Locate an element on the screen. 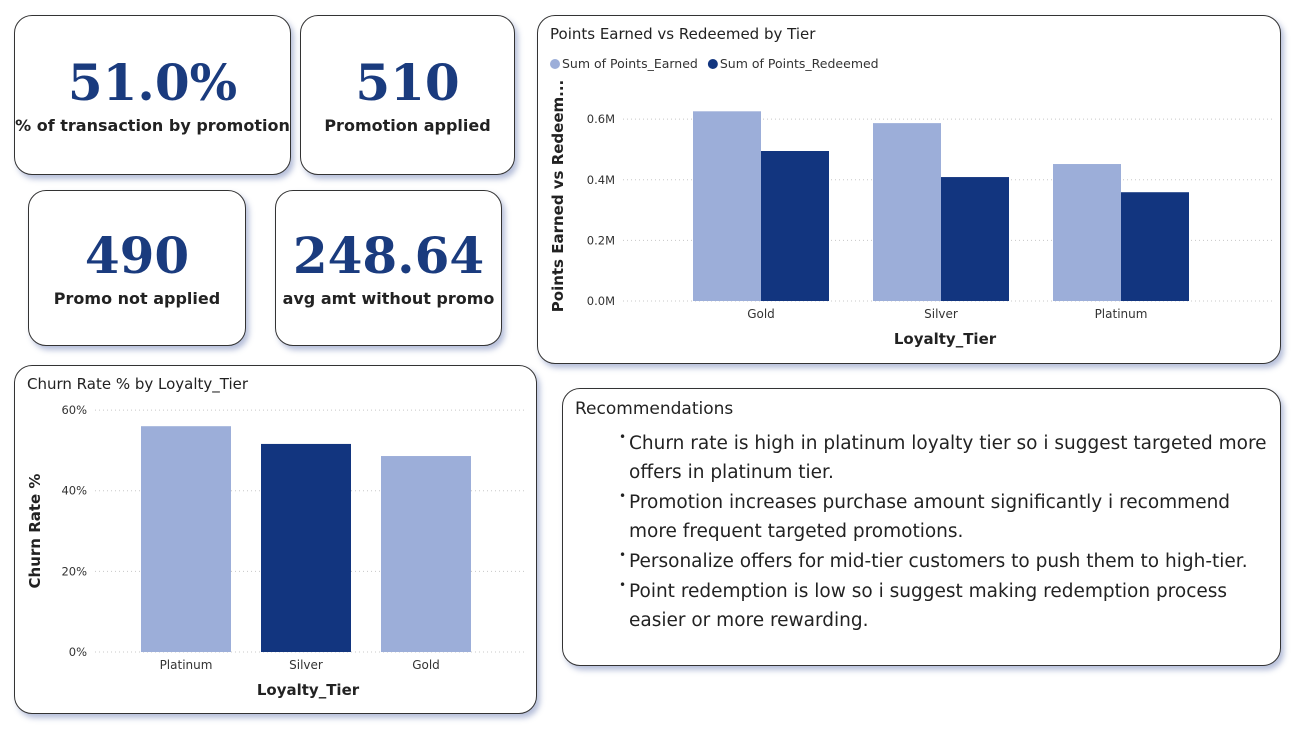 The width and height of the screenshot is (1298, 733). y-tick-label: 0.2M is located at coordinates (601, 240).